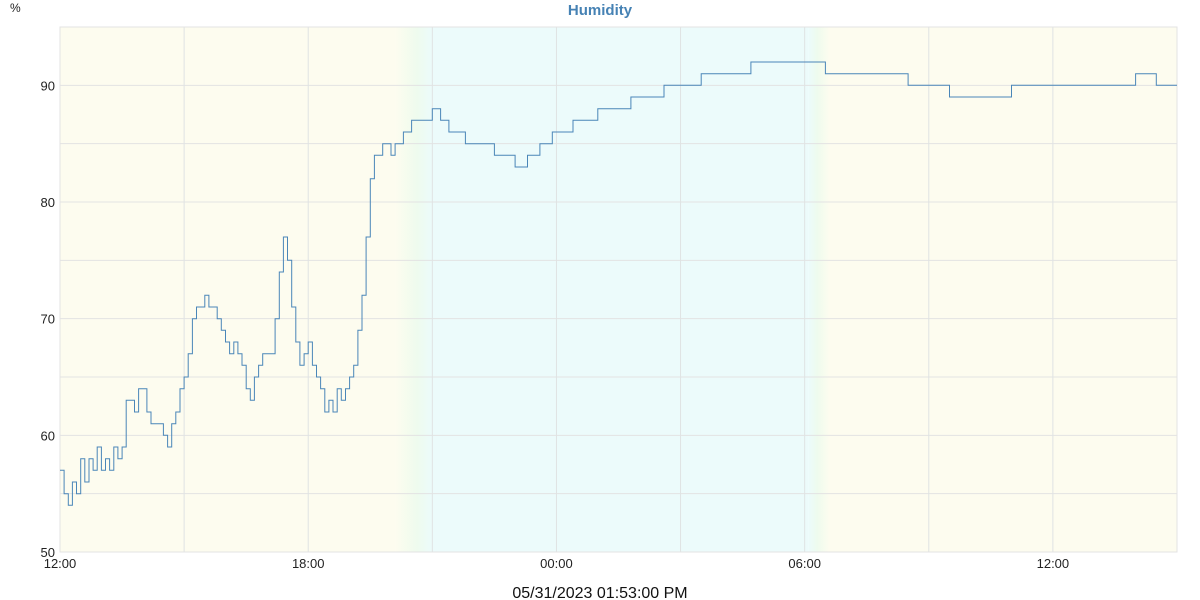 This screenshot has width=1200, height=600. What do you see at coordinates (15, 8) in the screenshot?
I see `y-axis-unit: %` at bounding box center [15, 8].